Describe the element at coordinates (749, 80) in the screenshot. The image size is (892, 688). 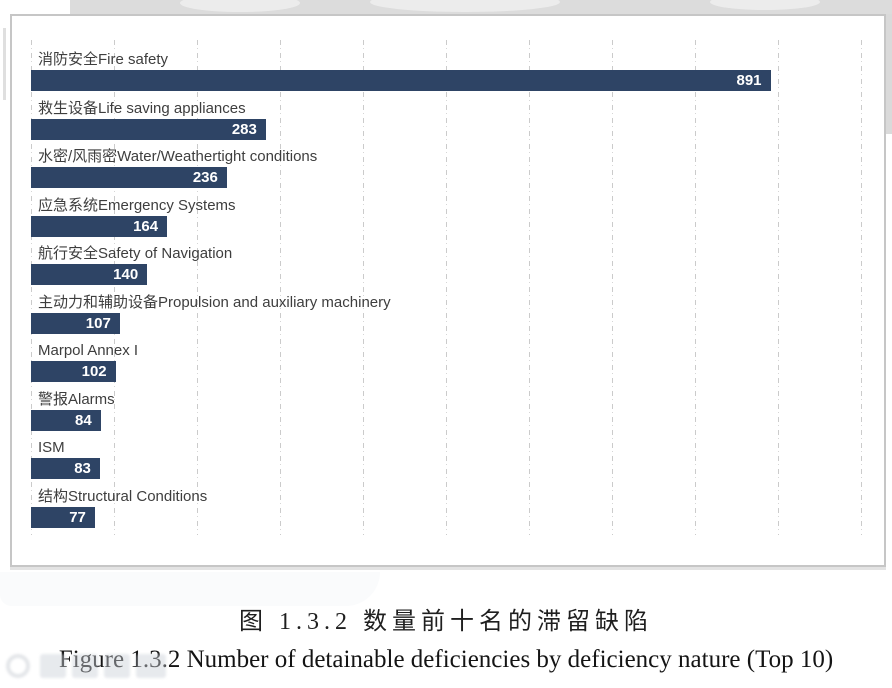
I see `bar-value-label: 891` at that location.